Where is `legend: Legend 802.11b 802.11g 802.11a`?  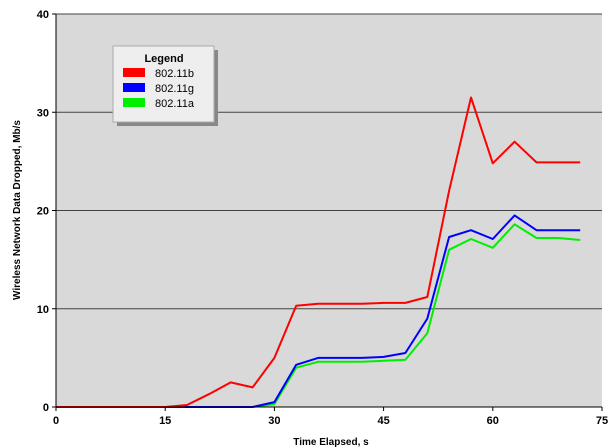
legend: Legend 802.11b 802.11g 802.11a is located at coordinates (165, 85).